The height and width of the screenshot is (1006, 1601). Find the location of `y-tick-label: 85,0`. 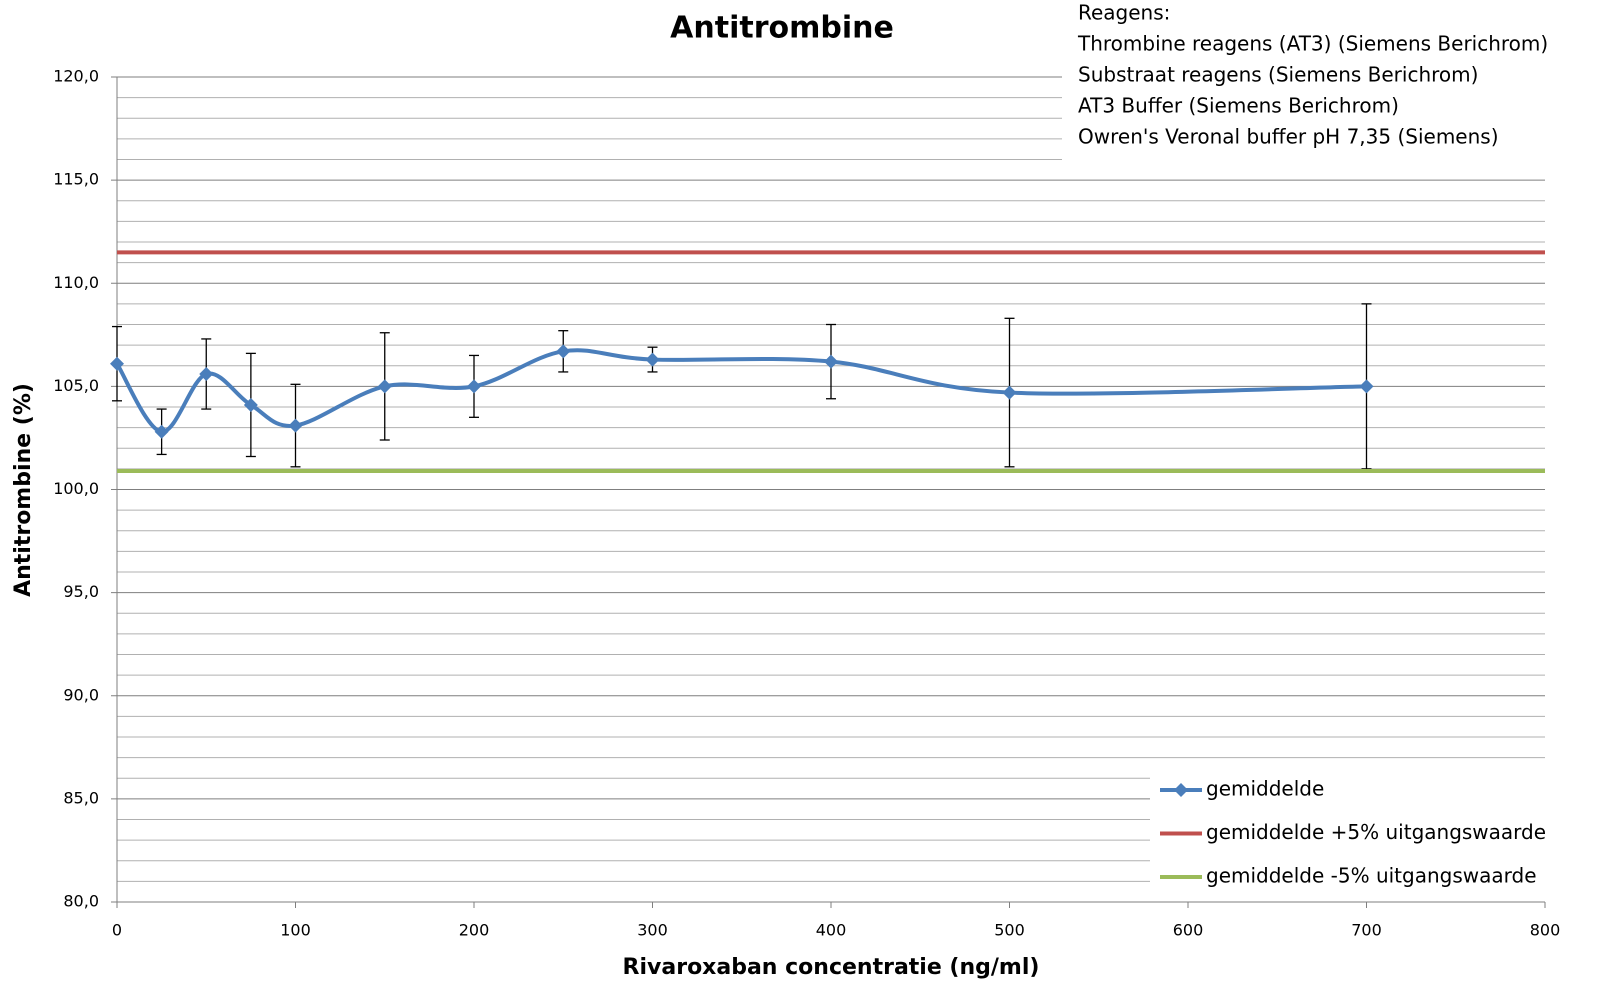

y-tick-label: 85,0 is located at coordinates (81, 797).